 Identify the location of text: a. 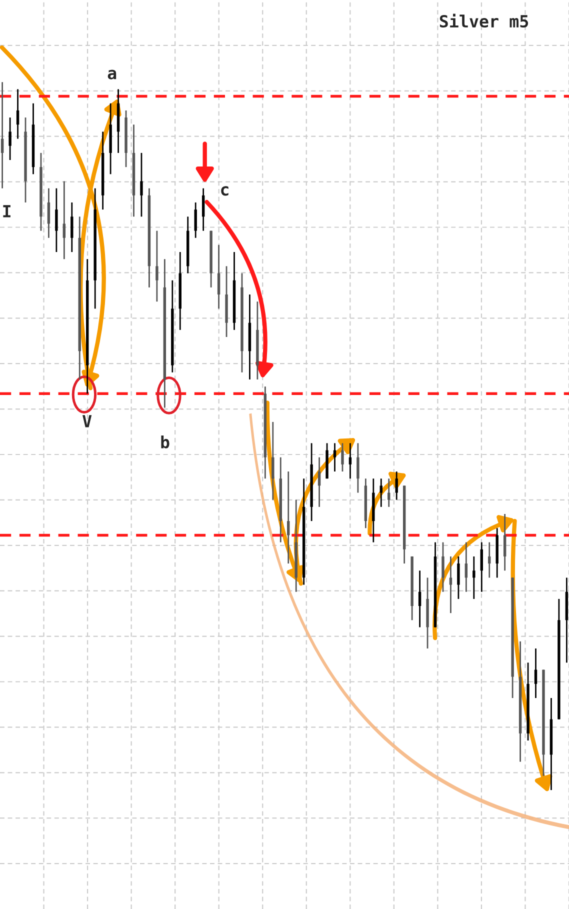
(112, 75).